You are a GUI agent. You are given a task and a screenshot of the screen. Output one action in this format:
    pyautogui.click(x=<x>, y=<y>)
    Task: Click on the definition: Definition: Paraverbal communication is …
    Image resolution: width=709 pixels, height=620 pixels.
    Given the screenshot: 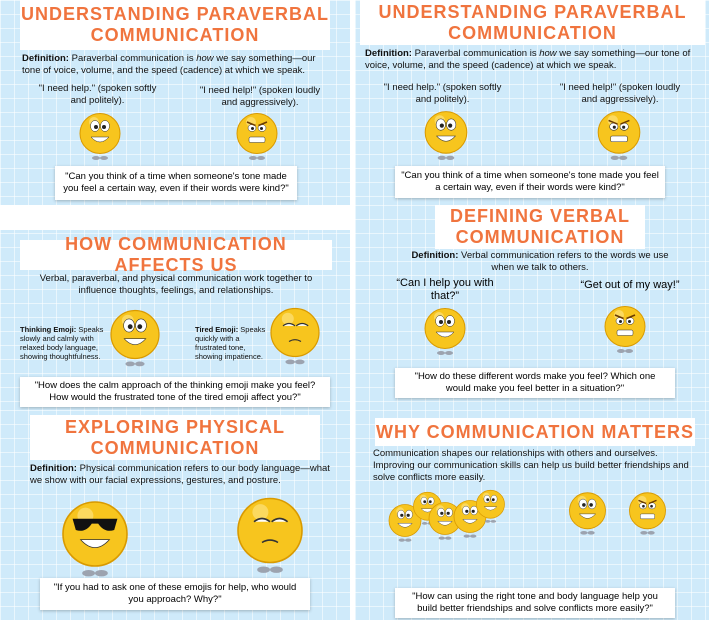 What is the action you would take?
    pyautogui.click(x=178, y=65)
    